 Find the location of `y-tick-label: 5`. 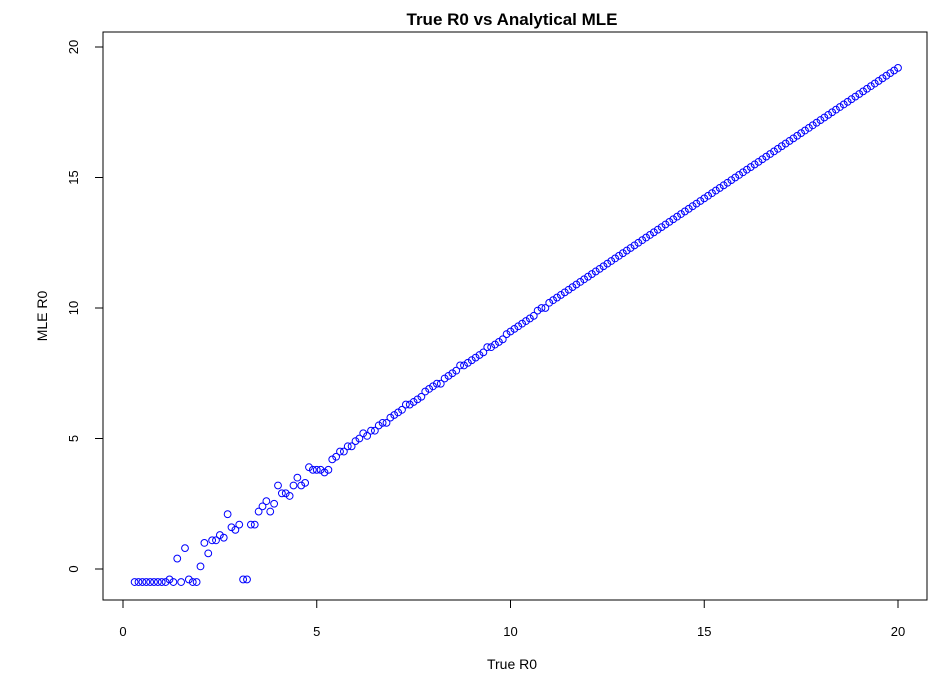

y-tick-label: 5 is located at coordinates (73, 438).